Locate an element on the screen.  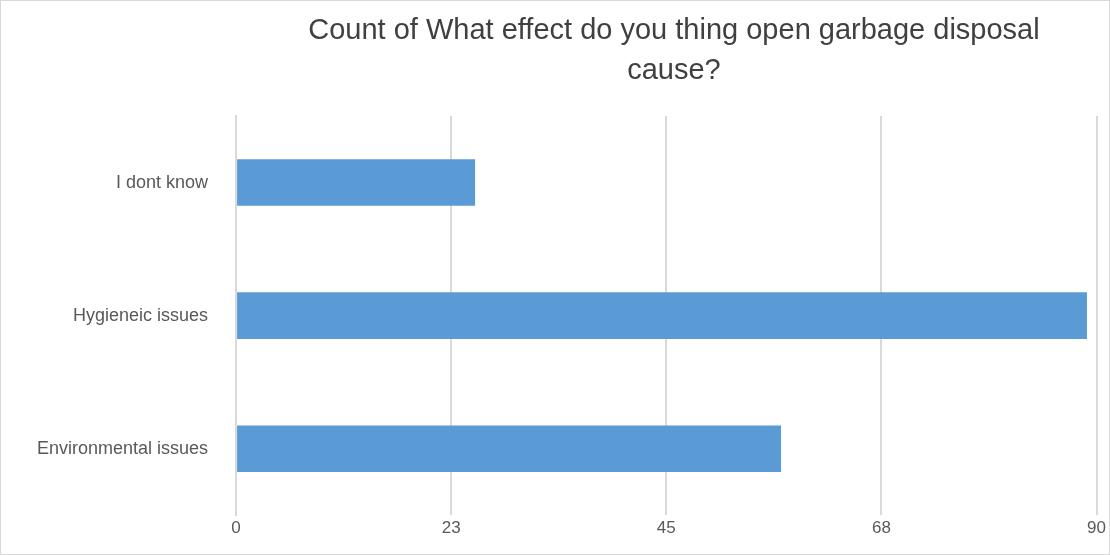
x-tick-label: 23 is located at coordinates (451, 528).